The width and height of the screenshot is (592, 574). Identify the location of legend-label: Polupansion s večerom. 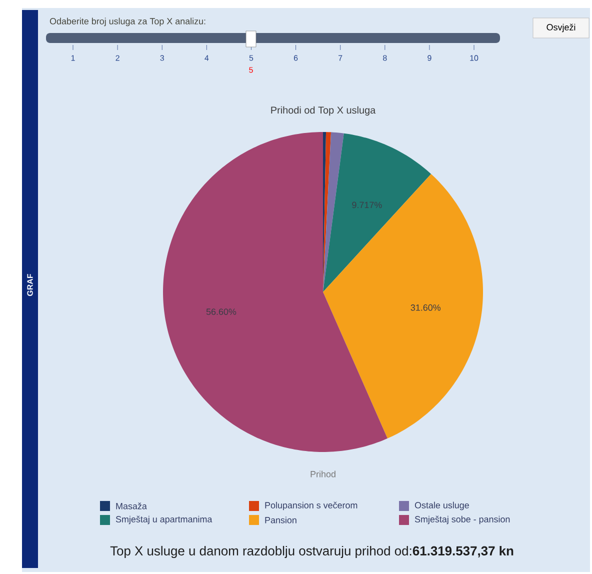
(311, 506).